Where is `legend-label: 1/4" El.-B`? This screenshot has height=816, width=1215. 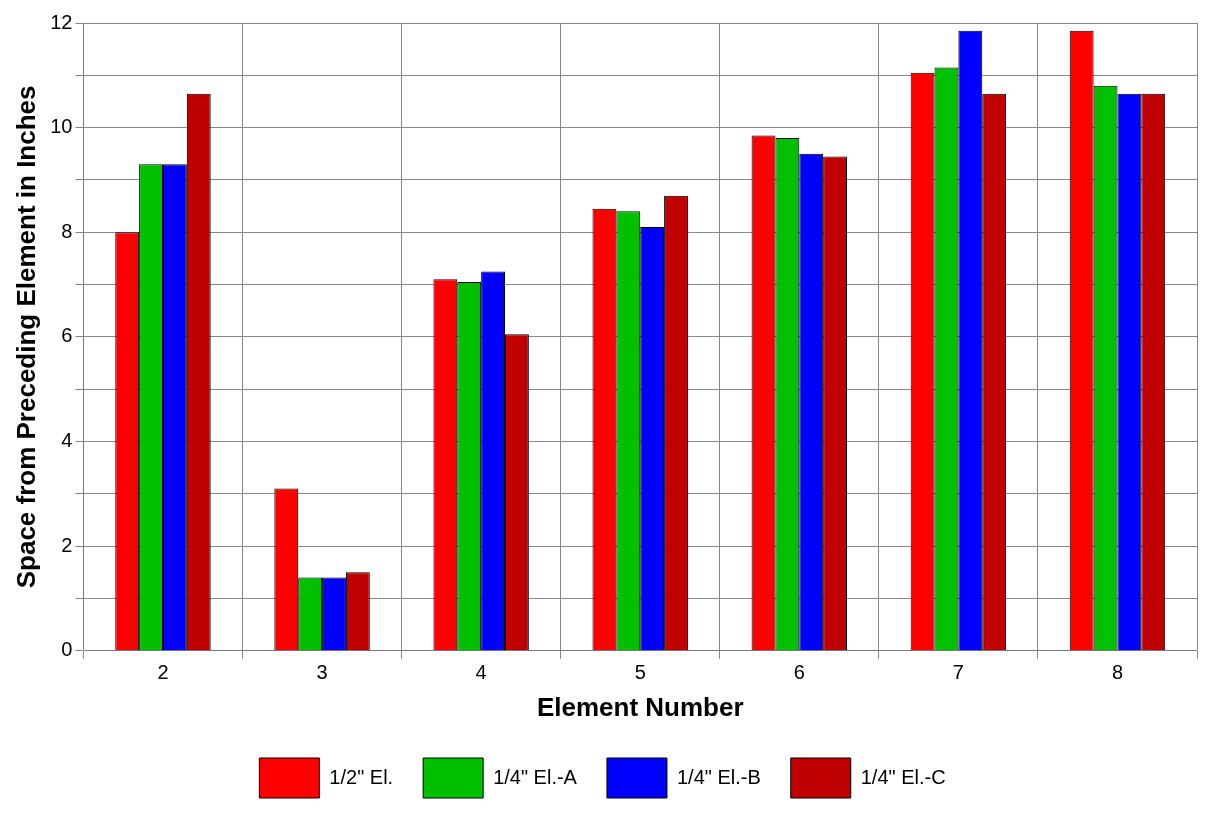 legend-label: 1/4" El.-B is located at coordinates (718, 776).